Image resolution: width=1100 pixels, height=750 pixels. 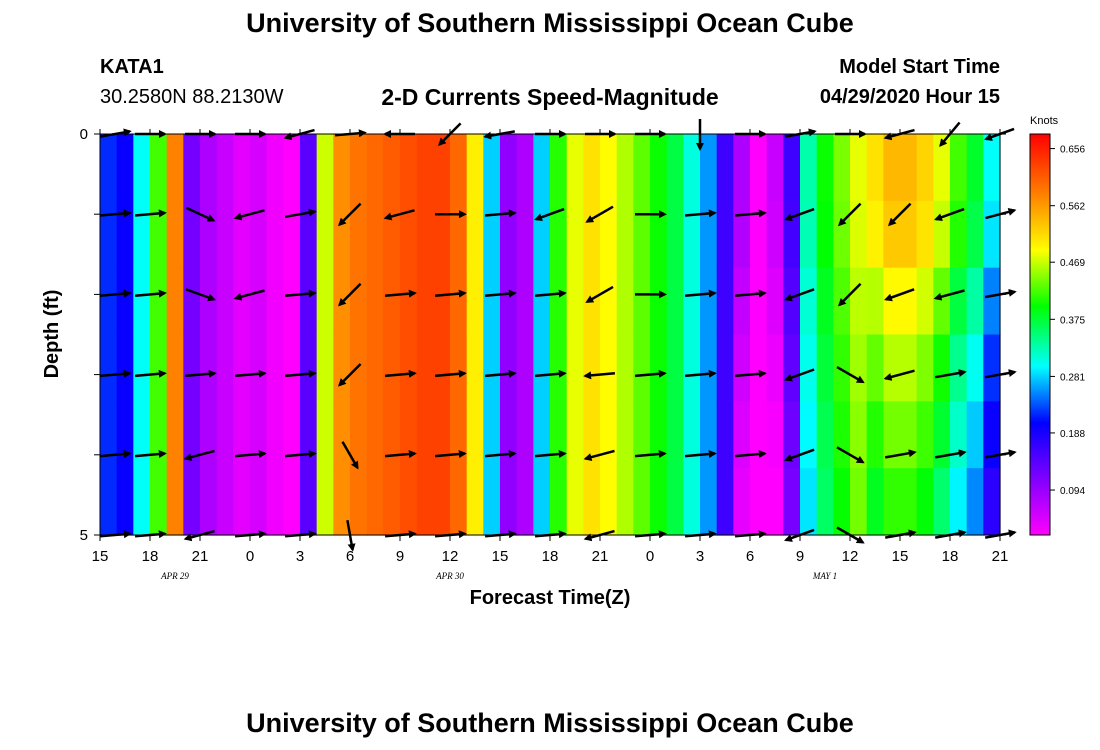 I want to click on x-tick-label: 15, so click(x=500, y=556).